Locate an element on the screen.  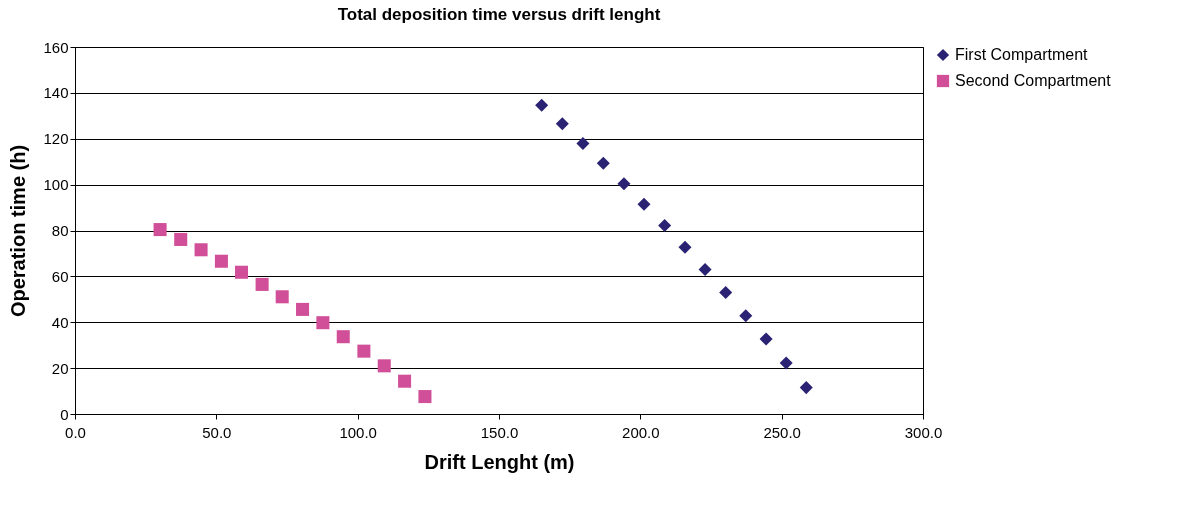
y-tick-label: 60 is located at coordinates (60, 276).